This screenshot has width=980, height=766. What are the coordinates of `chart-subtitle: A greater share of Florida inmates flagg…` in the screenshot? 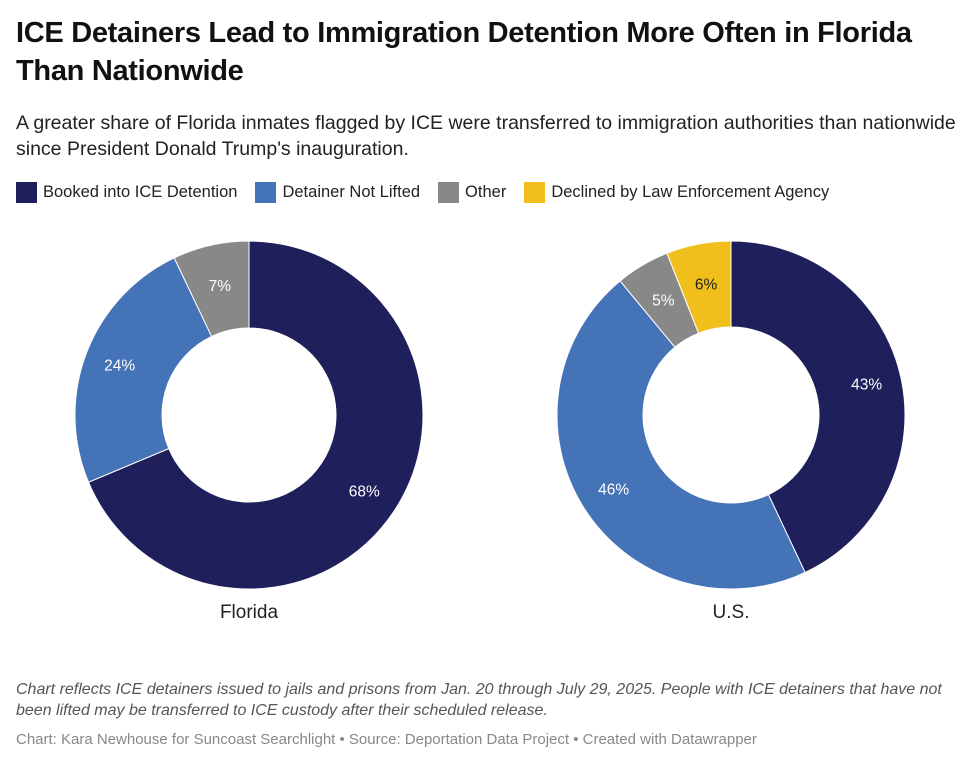 It's located at (486, 136).